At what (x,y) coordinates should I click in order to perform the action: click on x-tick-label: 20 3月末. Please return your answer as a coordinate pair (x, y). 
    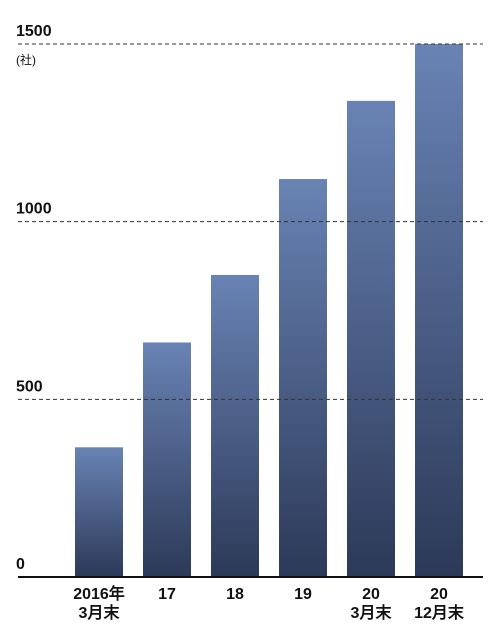
    Looking at the image, I should click on (372, 604).